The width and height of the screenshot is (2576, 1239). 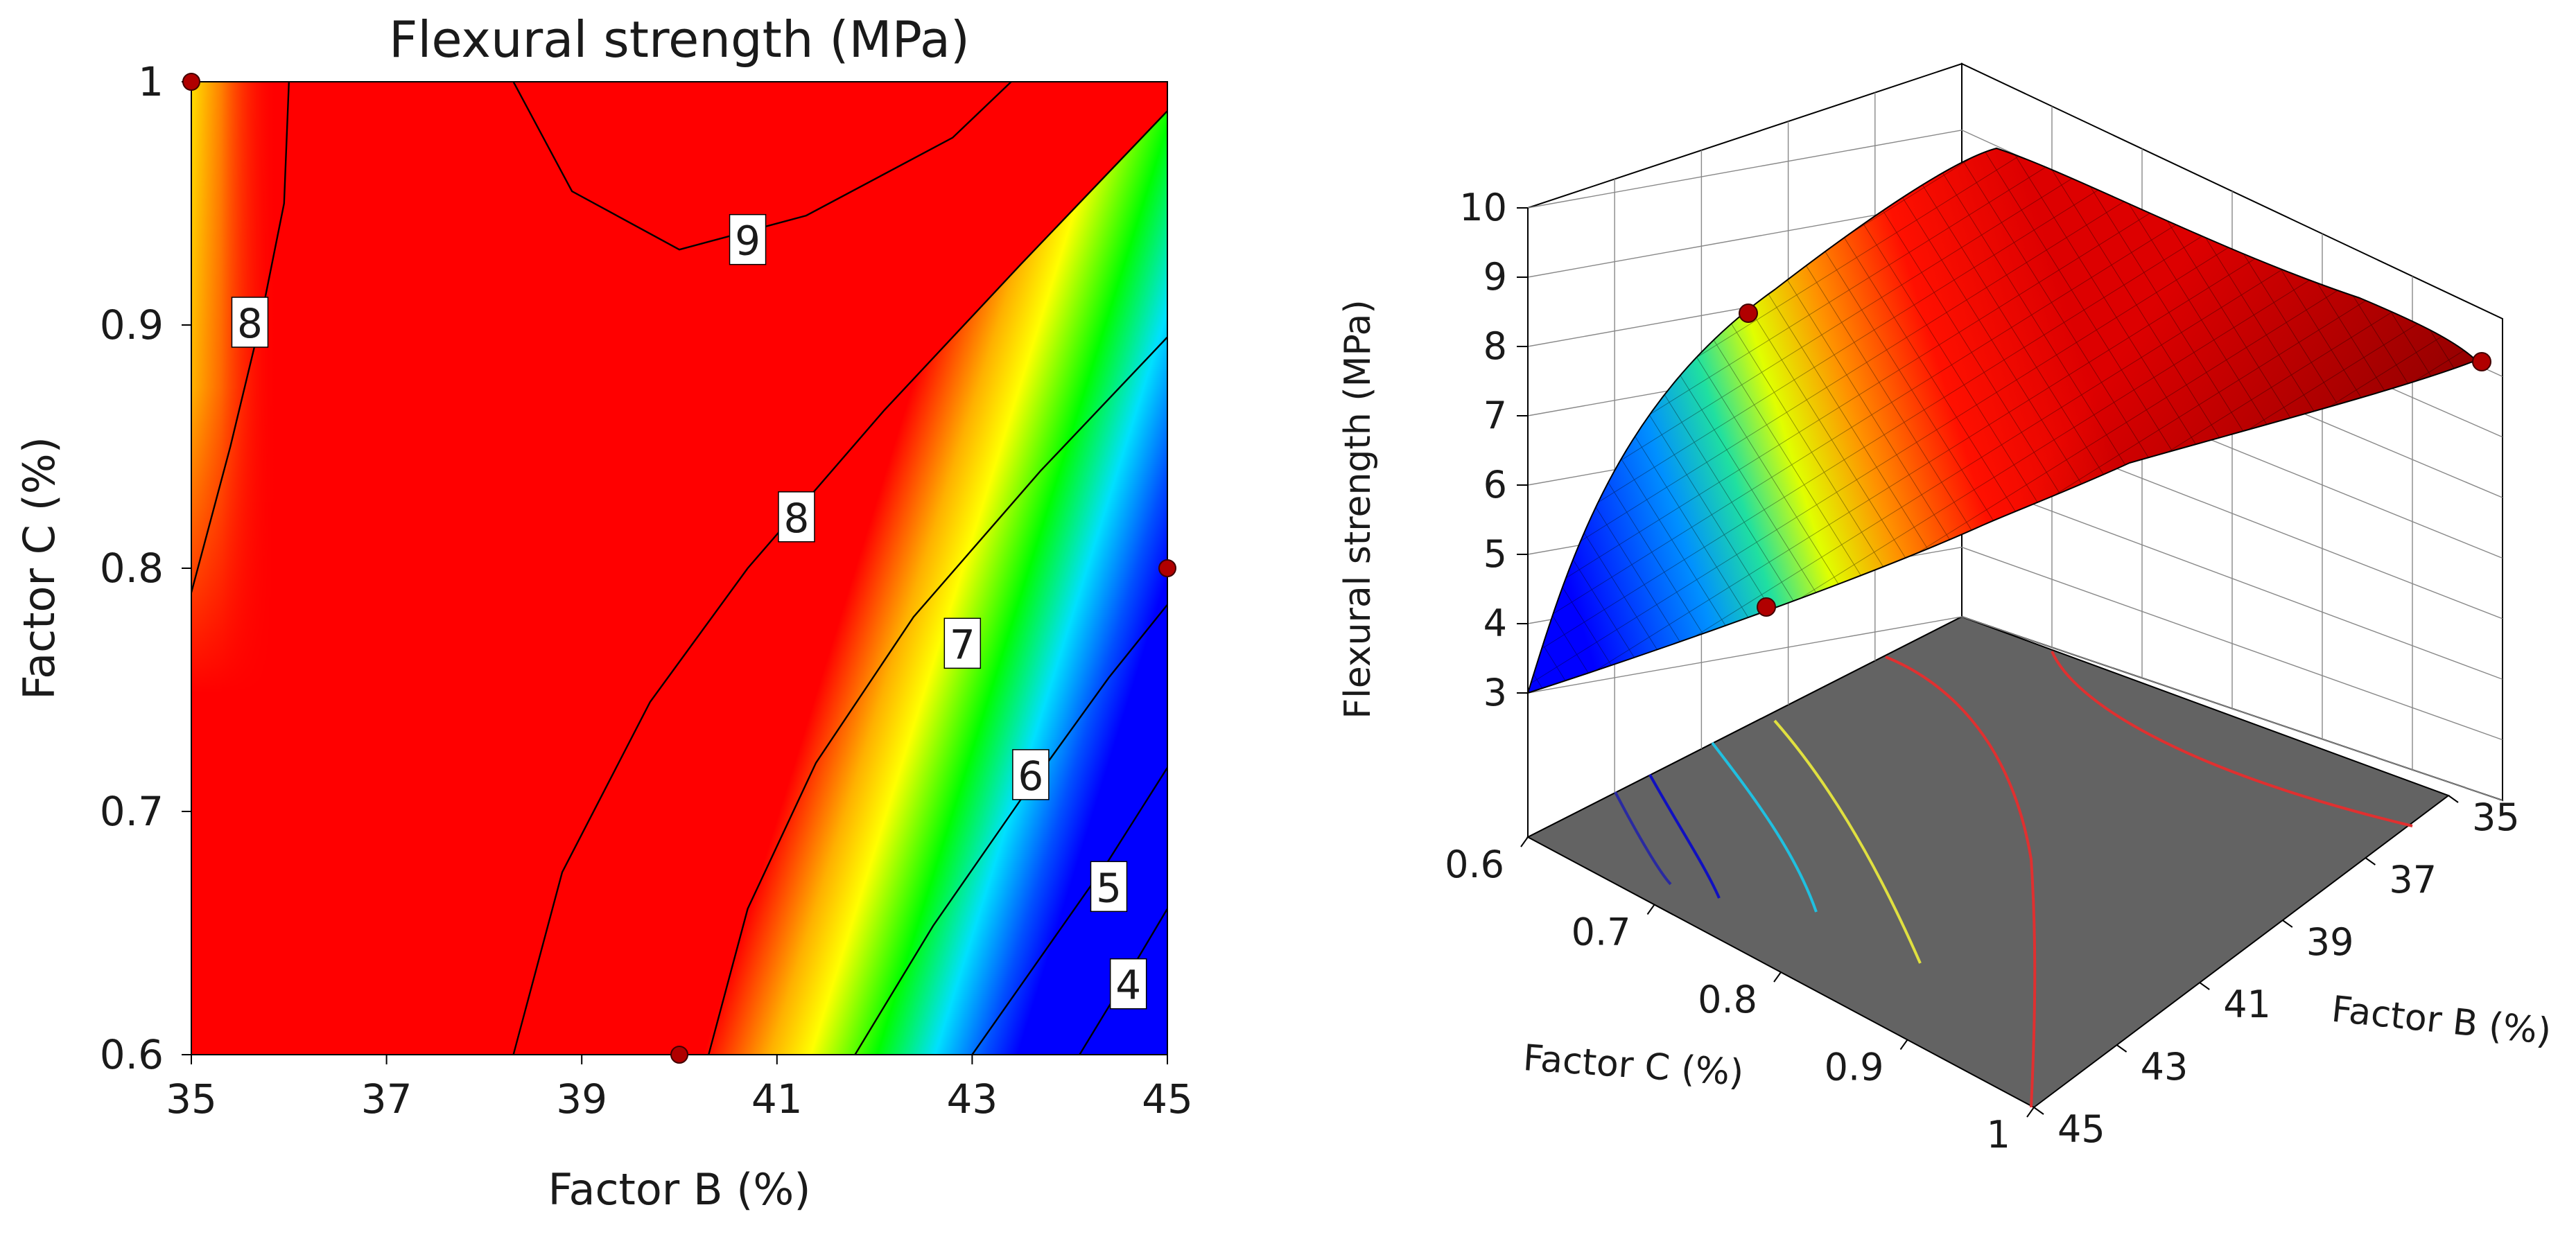 I want to click on contour-title: Flexural strength (MPa), so click(x=679, y=39).